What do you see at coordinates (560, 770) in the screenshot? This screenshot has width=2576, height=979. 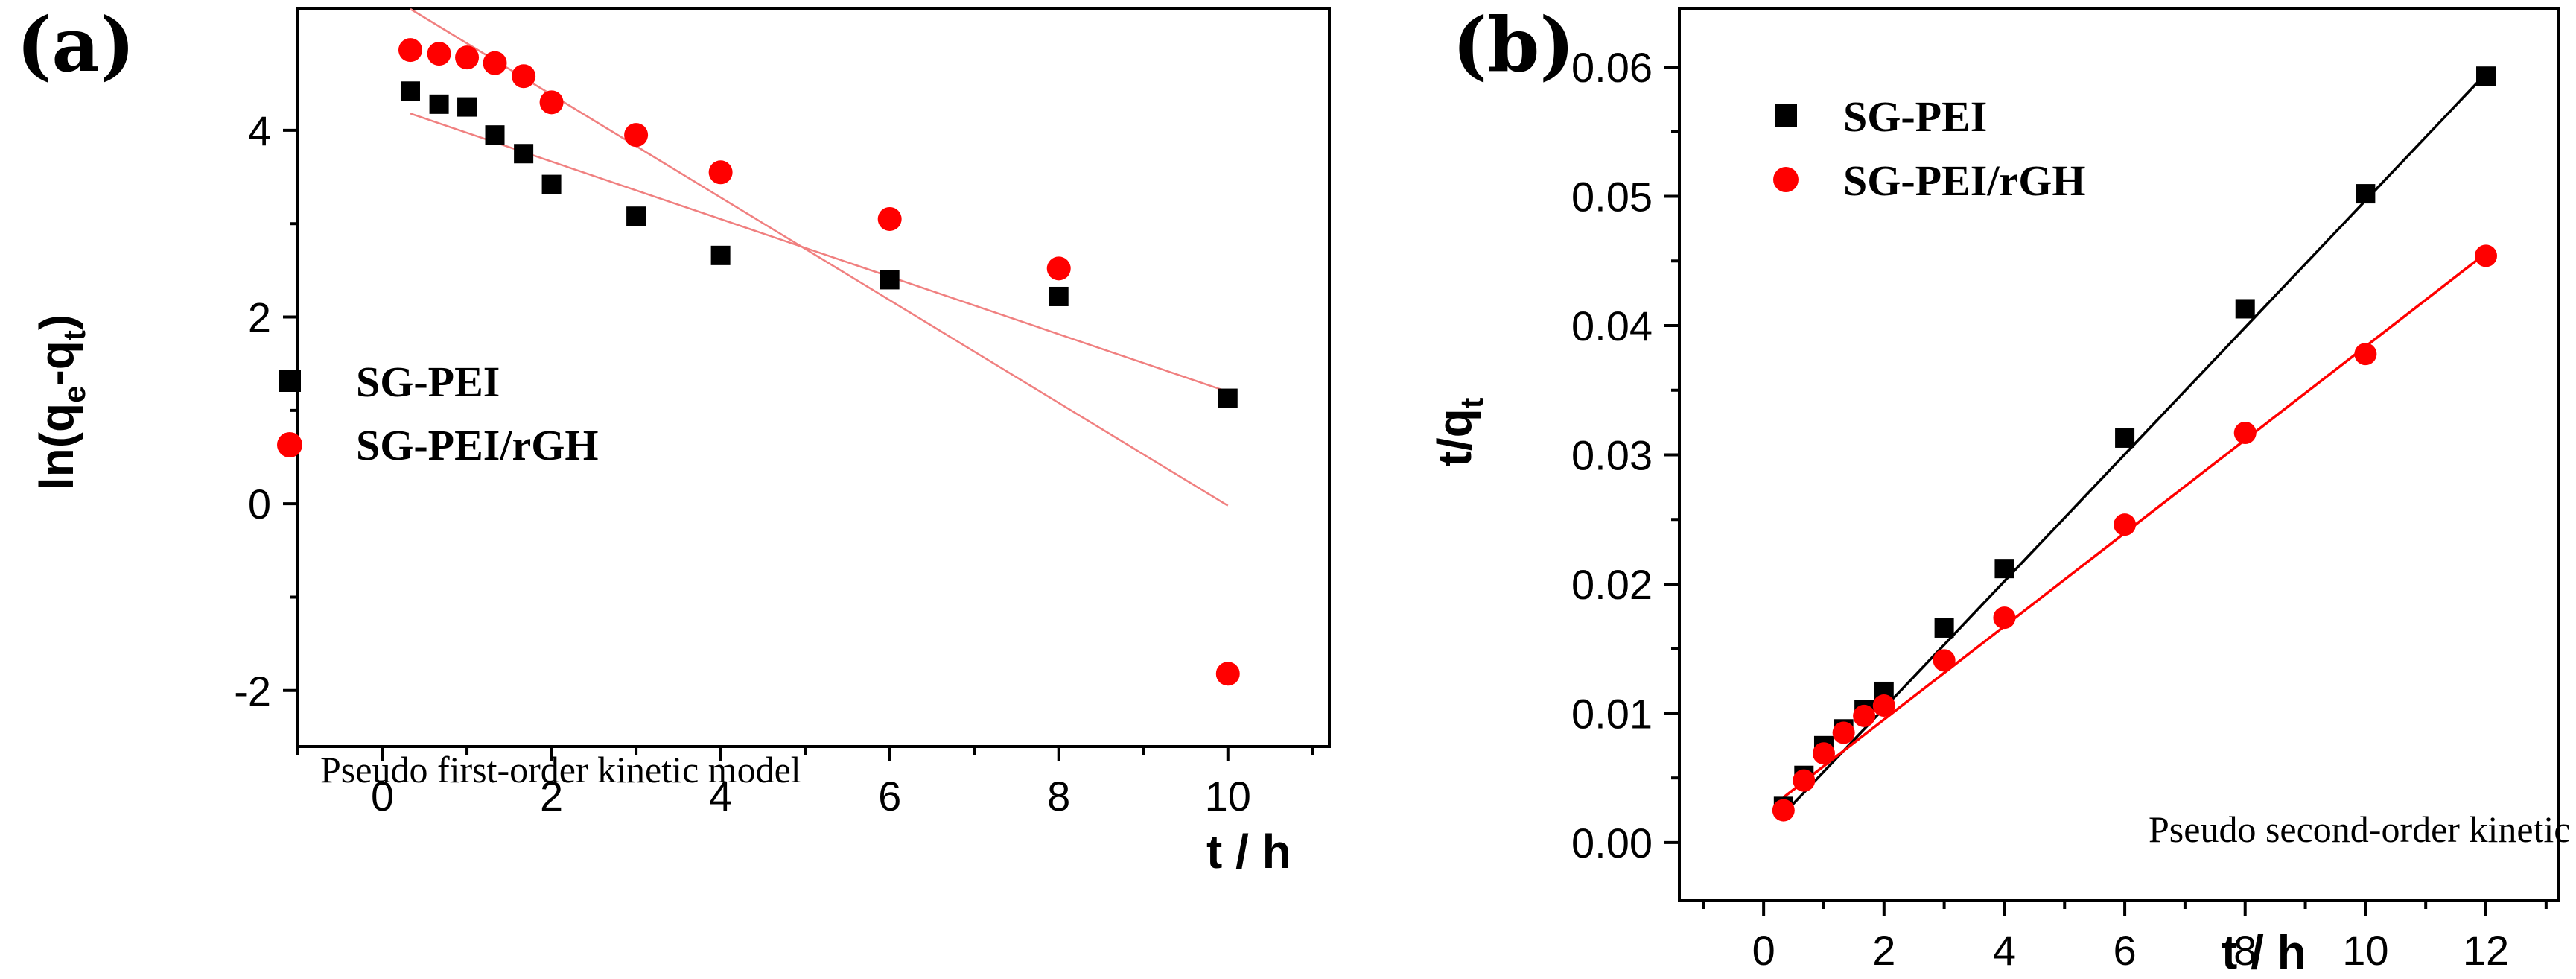 I see `panel-a-annotation: Pseudo first-order kinetic model` at bounding box center [560, 770].